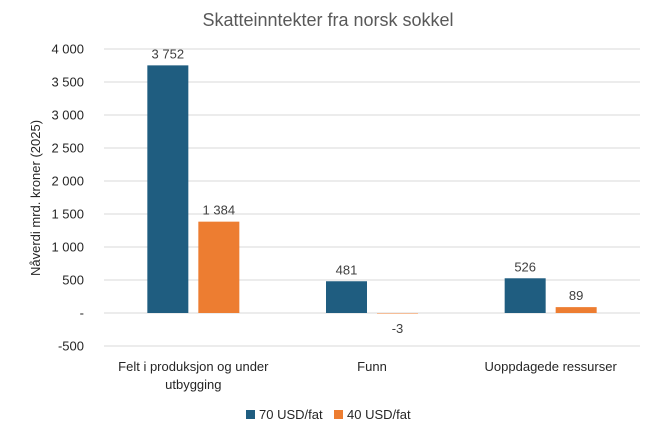  What do you see at coordinates (67, 214) in the screenshot?
I see `y-tick-label: 1 500` at bounding box center [67, 214].